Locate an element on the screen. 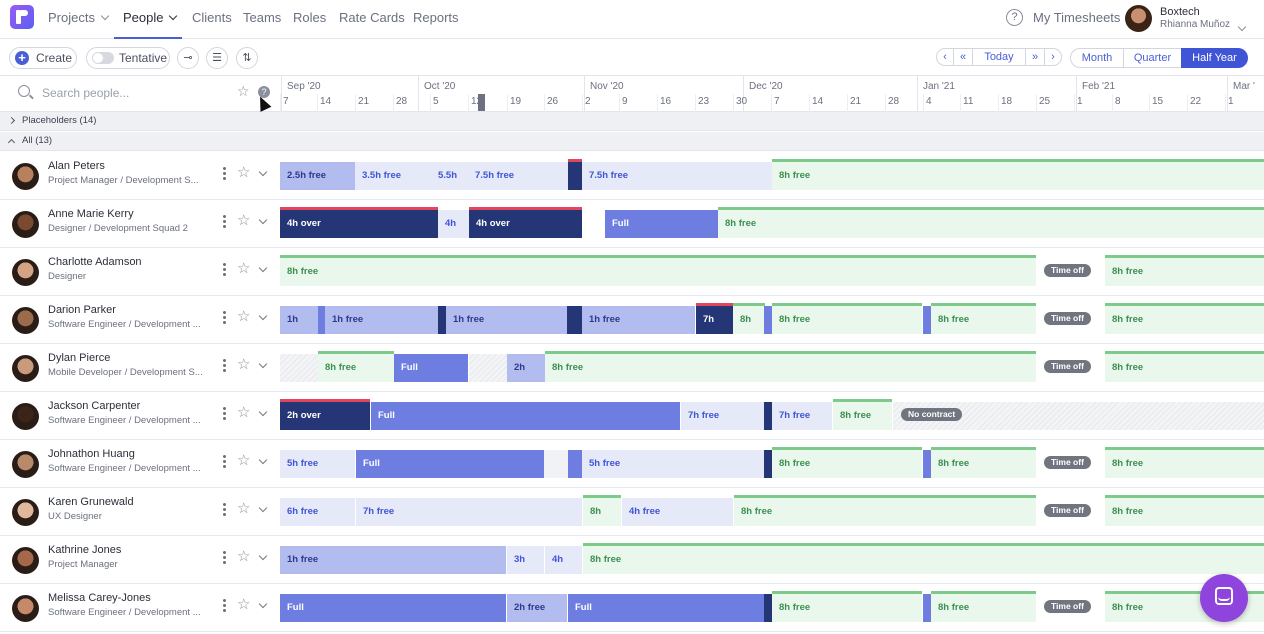 The image size is (1264, 634). group-all: All (13) is located at coordinates (632, 141).